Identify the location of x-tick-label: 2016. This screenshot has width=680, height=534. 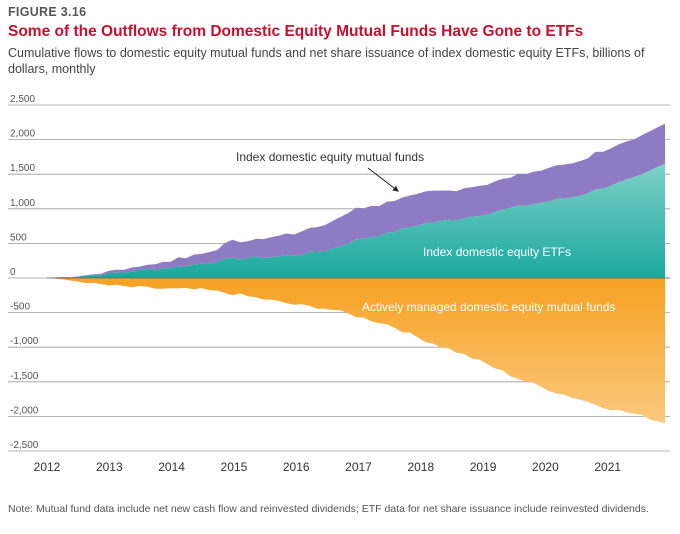
(296, 467).